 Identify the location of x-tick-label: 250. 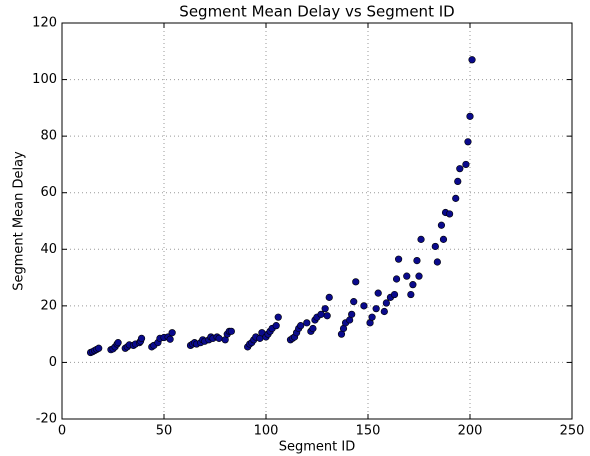
(572, 431).